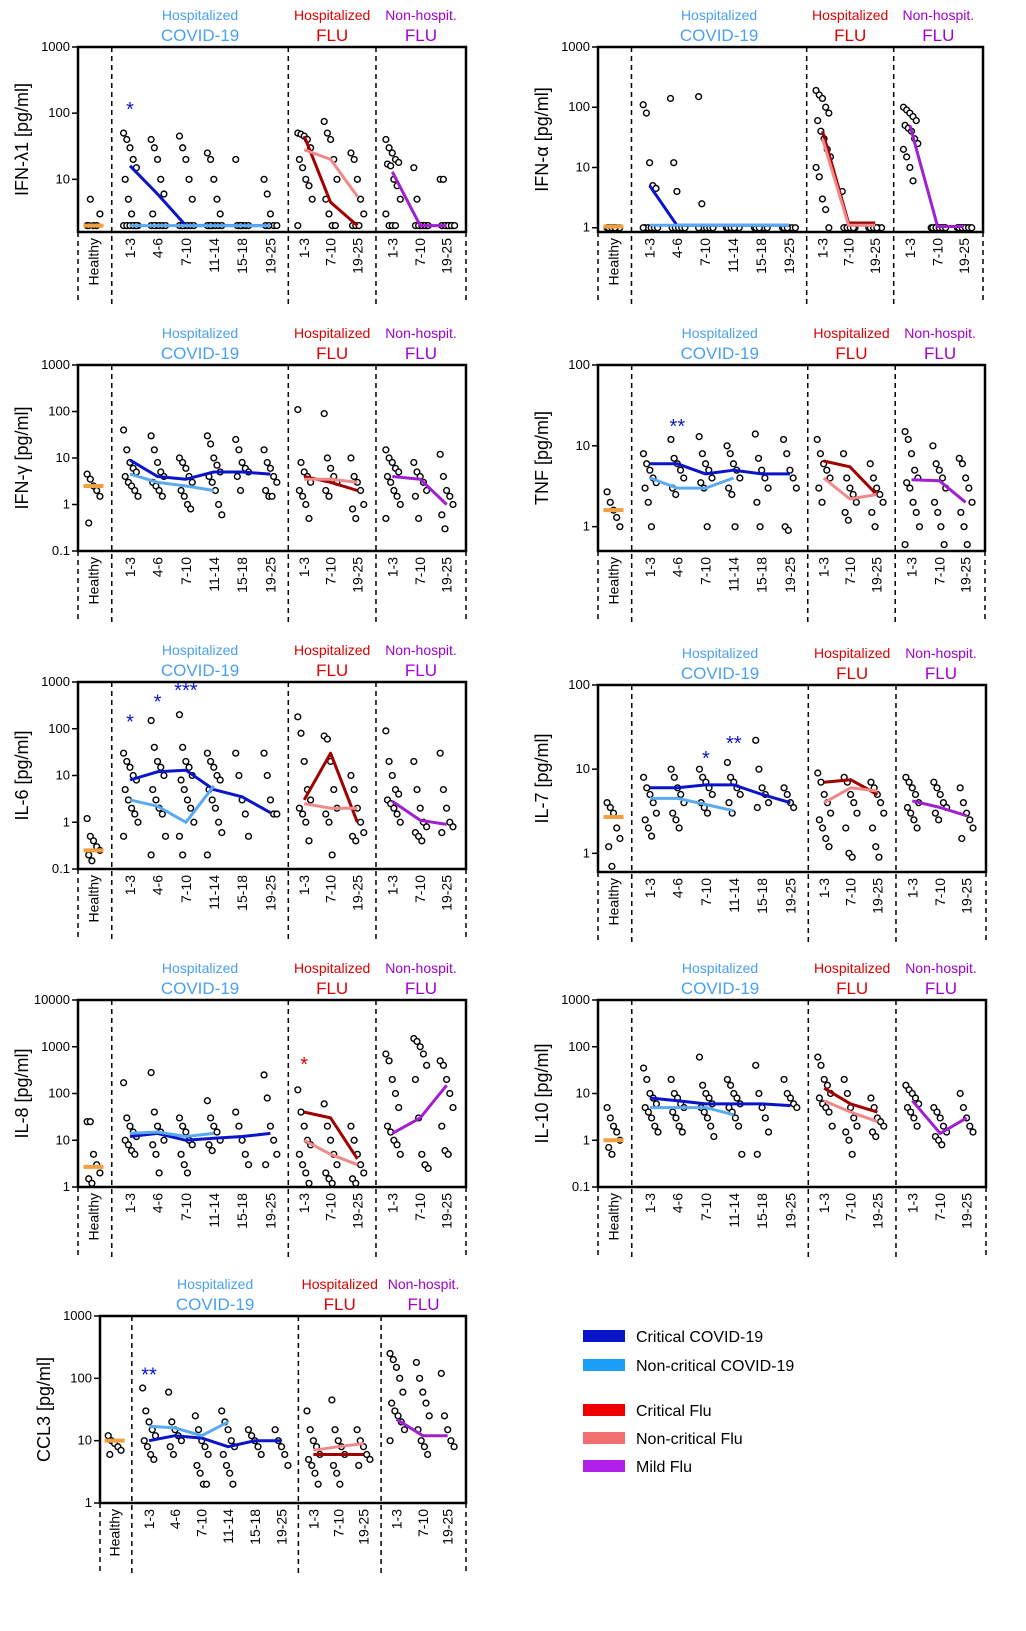 This screenshot has width=1026, height=1631. What do you see at coordinates (678, 888) in the screenshot?
I see `category-label: 4-6` at bounding box center [678, 888].